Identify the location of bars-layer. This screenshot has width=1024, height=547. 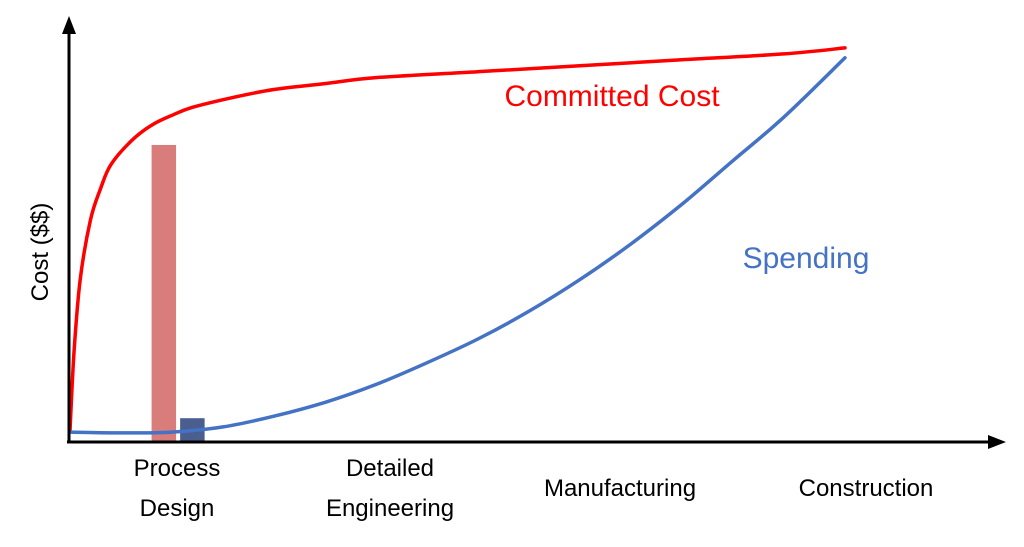
(178, 293).